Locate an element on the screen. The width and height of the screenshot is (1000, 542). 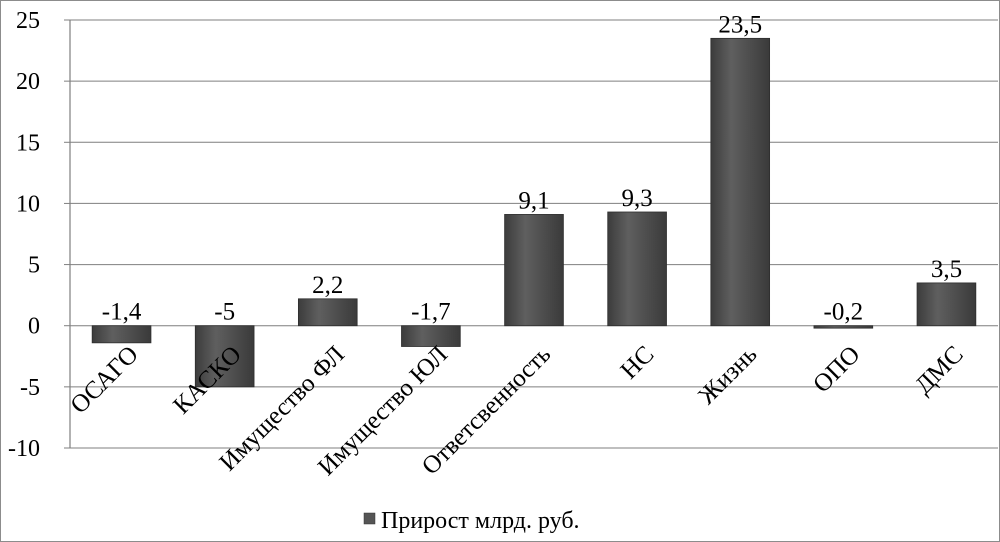
data-label: 9,1 is located at coordinates (533, 200).